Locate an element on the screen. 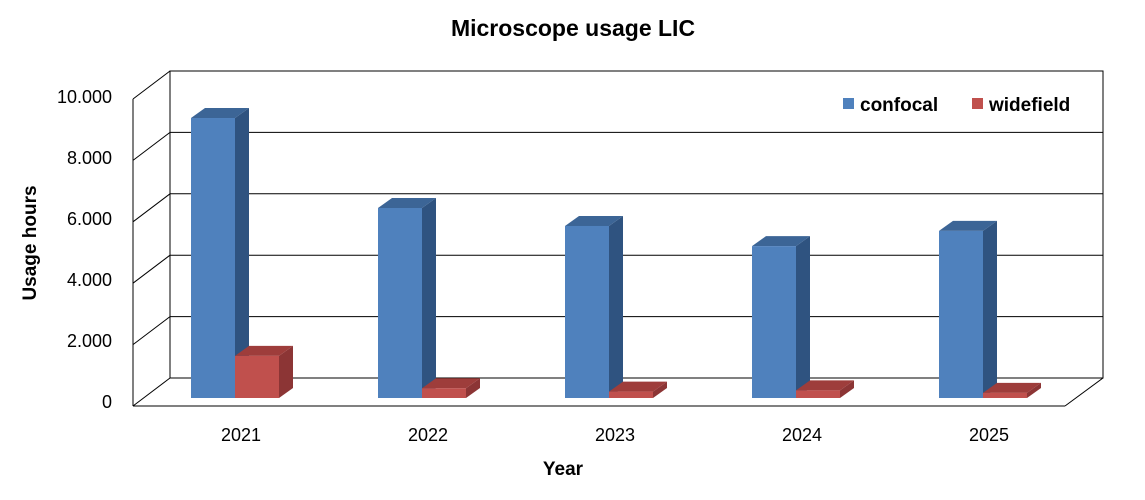 The width and height of the screenshot is (1145, 500). bar-confocal-2022 is located at coordinates (407, 297).